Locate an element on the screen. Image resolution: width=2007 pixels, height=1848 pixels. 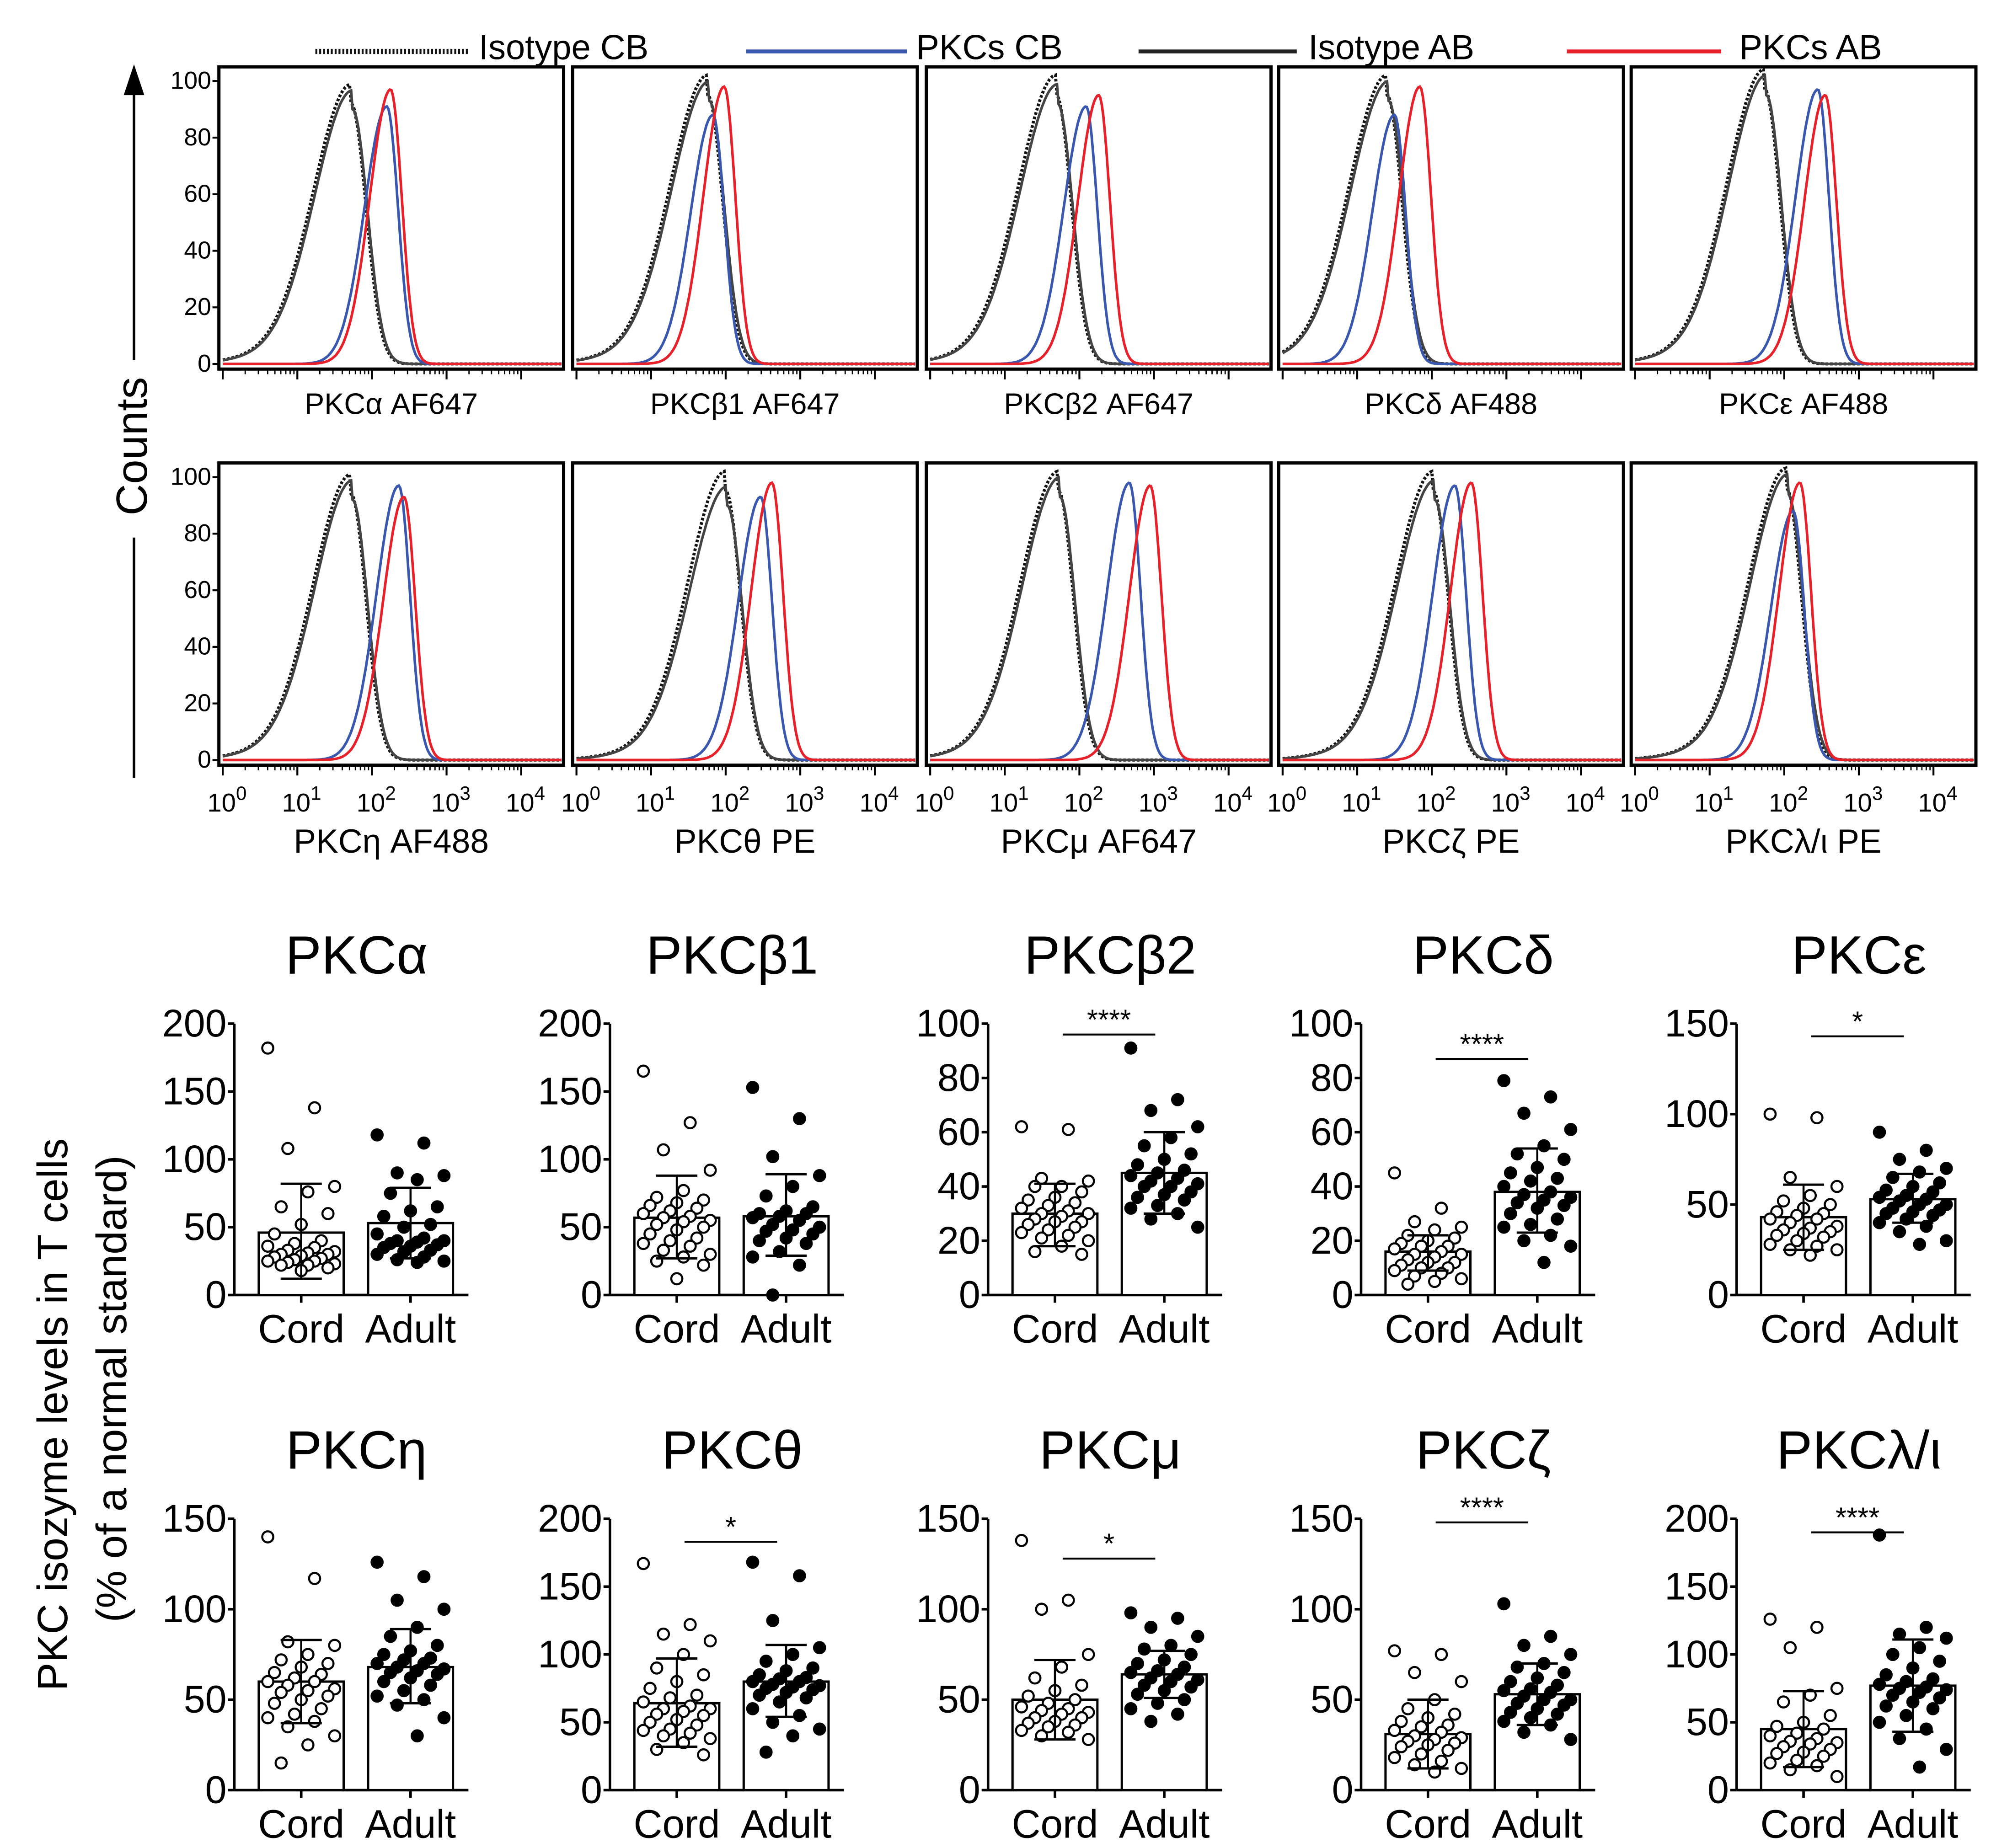
bar-chart-2: PKCβ2 0 20 40 60 80 100 Cord Adult **** is located at coordinates (1069, 1138).